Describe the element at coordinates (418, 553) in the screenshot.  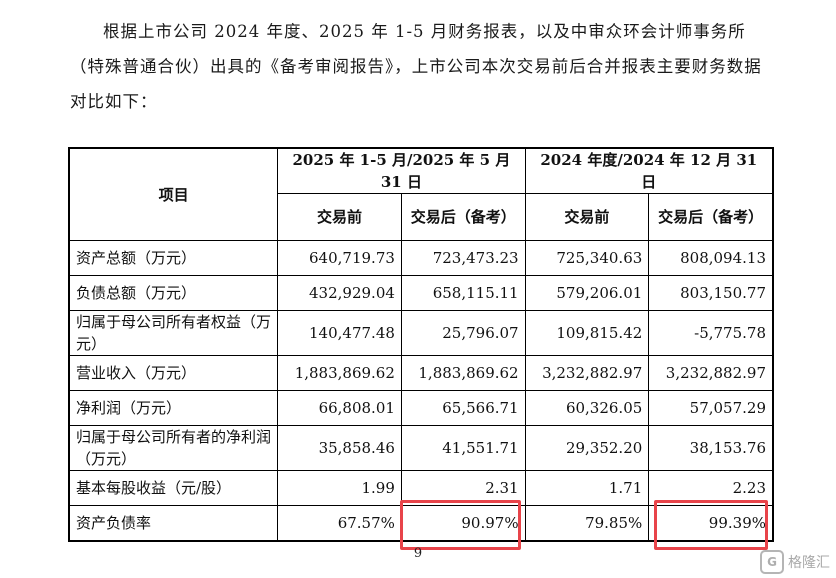
I see `page-number: 9` at that location.